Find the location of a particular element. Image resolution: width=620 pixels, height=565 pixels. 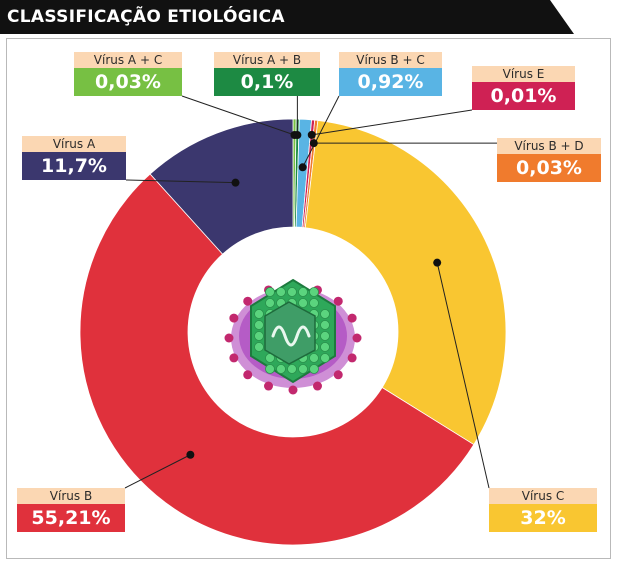

callout-v-rus-b-d: Vírus B + D 0,03% is located at coordinates (549, 160).